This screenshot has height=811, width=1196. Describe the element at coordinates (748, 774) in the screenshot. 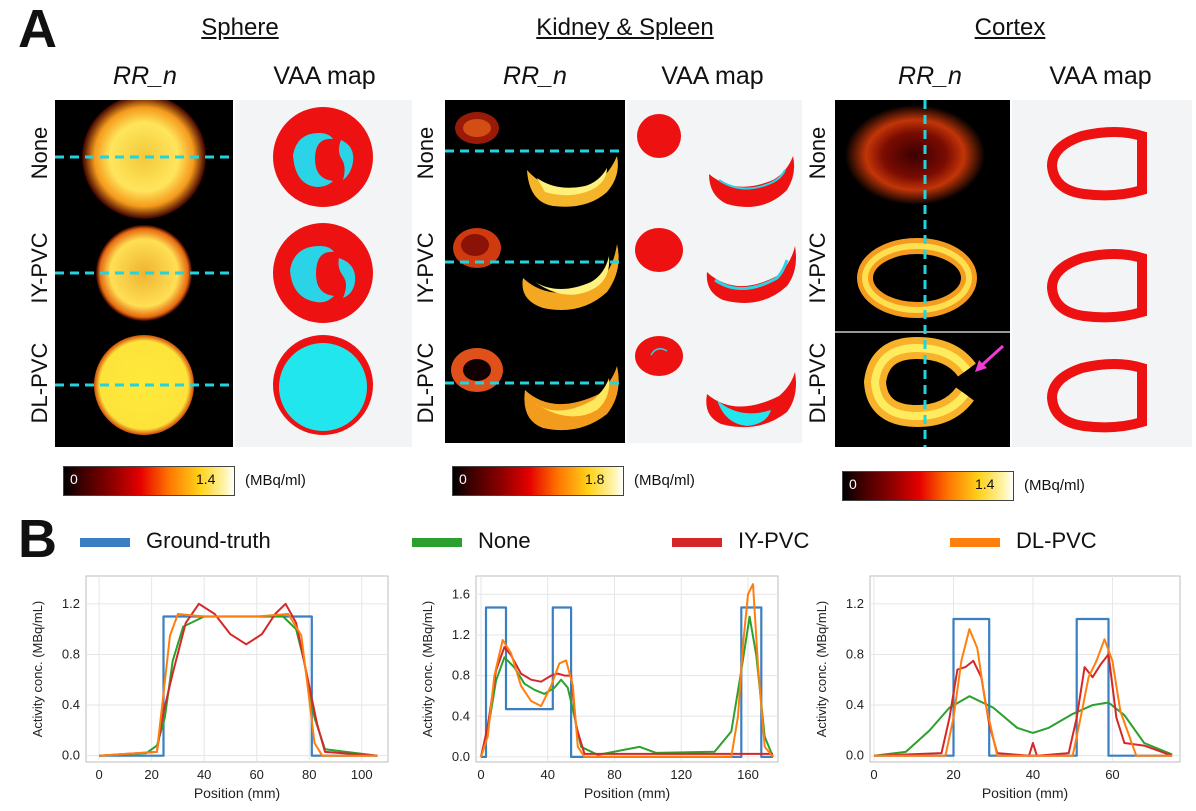

I see `x-tick-label: 160` at that location.